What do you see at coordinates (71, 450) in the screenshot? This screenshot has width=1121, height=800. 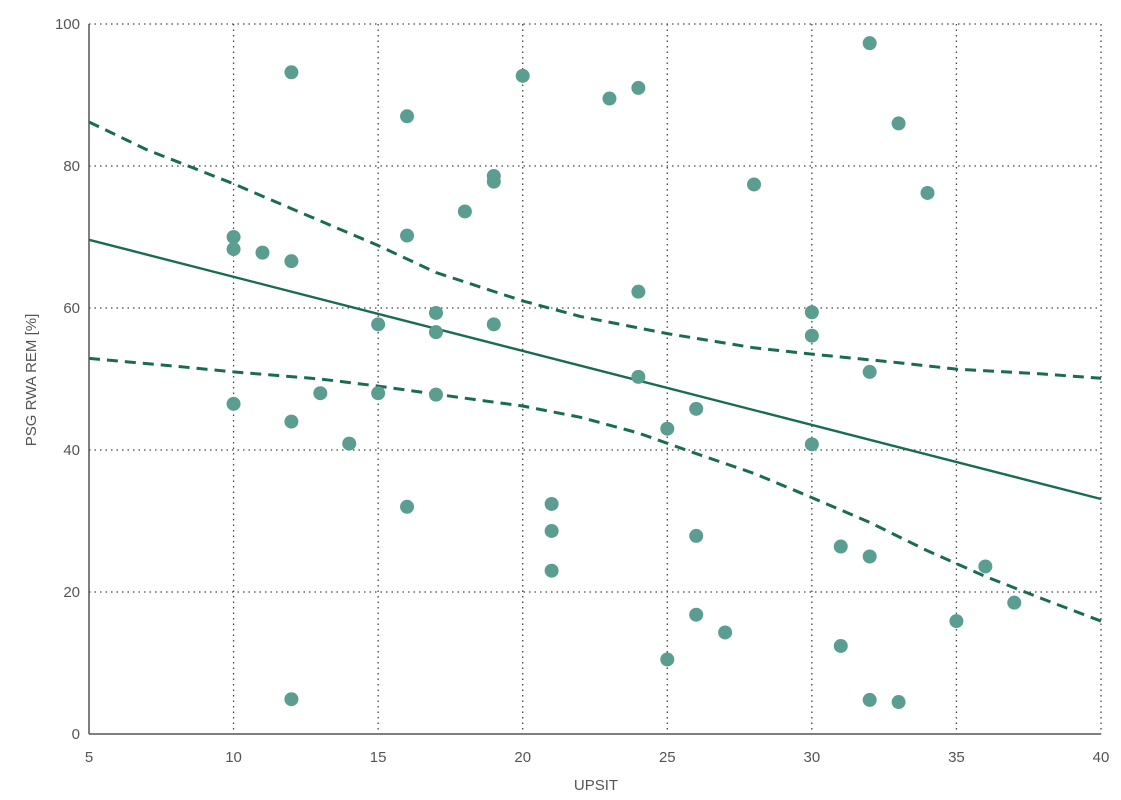 I see `y-tick-label: 40` at bounding box center [71, 450].